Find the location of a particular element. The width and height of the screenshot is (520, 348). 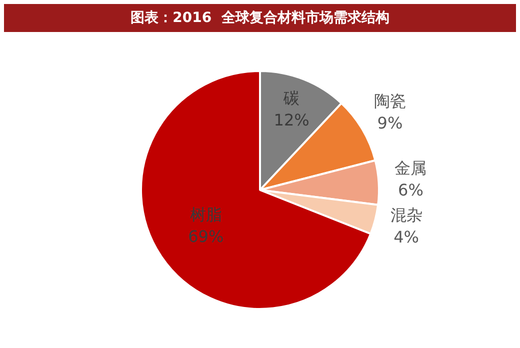

slice-label: 树脂 is located at coordinates (206, 214).